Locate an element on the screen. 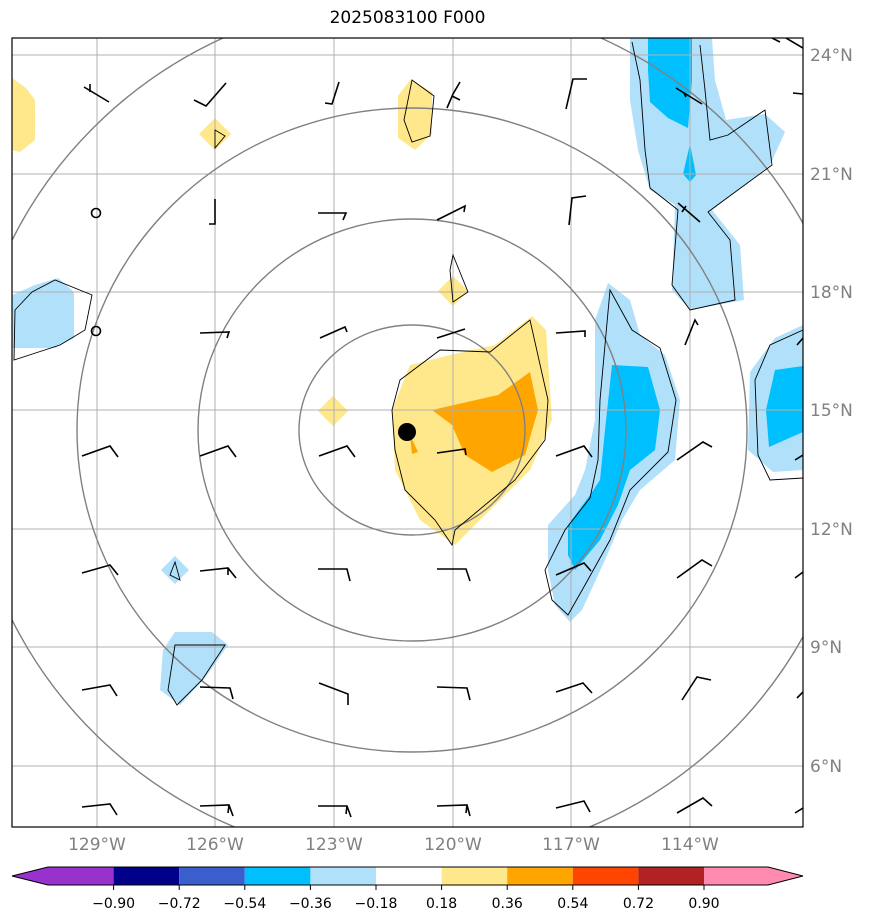 This screenshot has width=873, height=924. pos-area-left-edge is located at coordinates (23, 115).